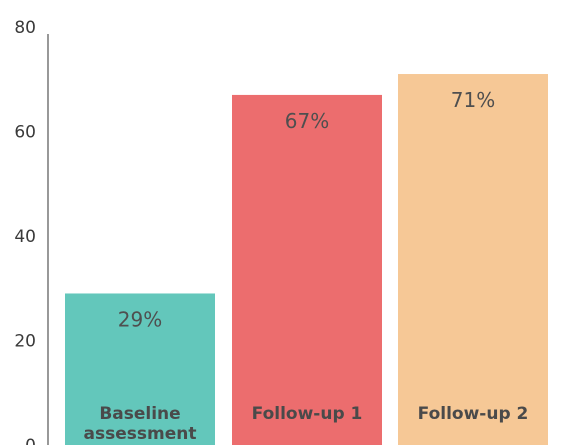  What do you see at coordinates (473, 414) in the screenshot?
I see `category-label-3: Follow-up 2` at bounding box center [473, 414].